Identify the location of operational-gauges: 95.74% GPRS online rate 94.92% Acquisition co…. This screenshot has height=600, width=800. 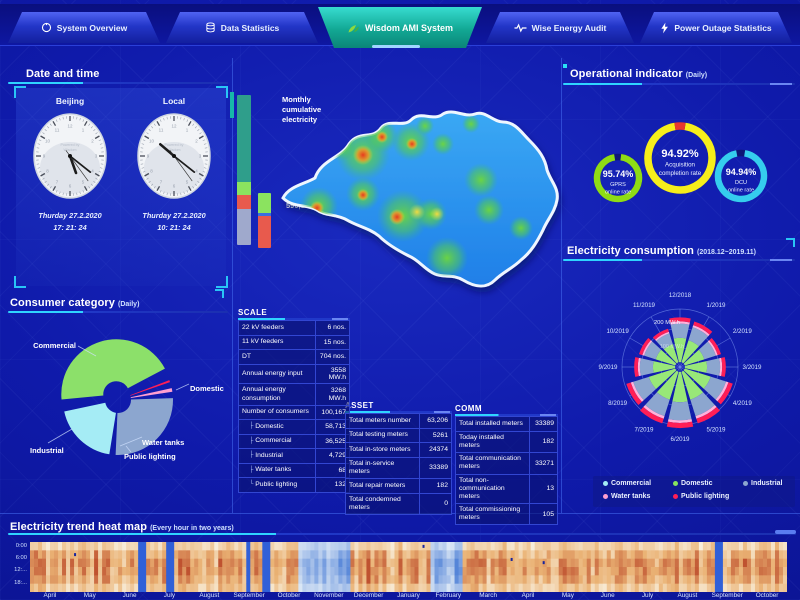
(680, 159).